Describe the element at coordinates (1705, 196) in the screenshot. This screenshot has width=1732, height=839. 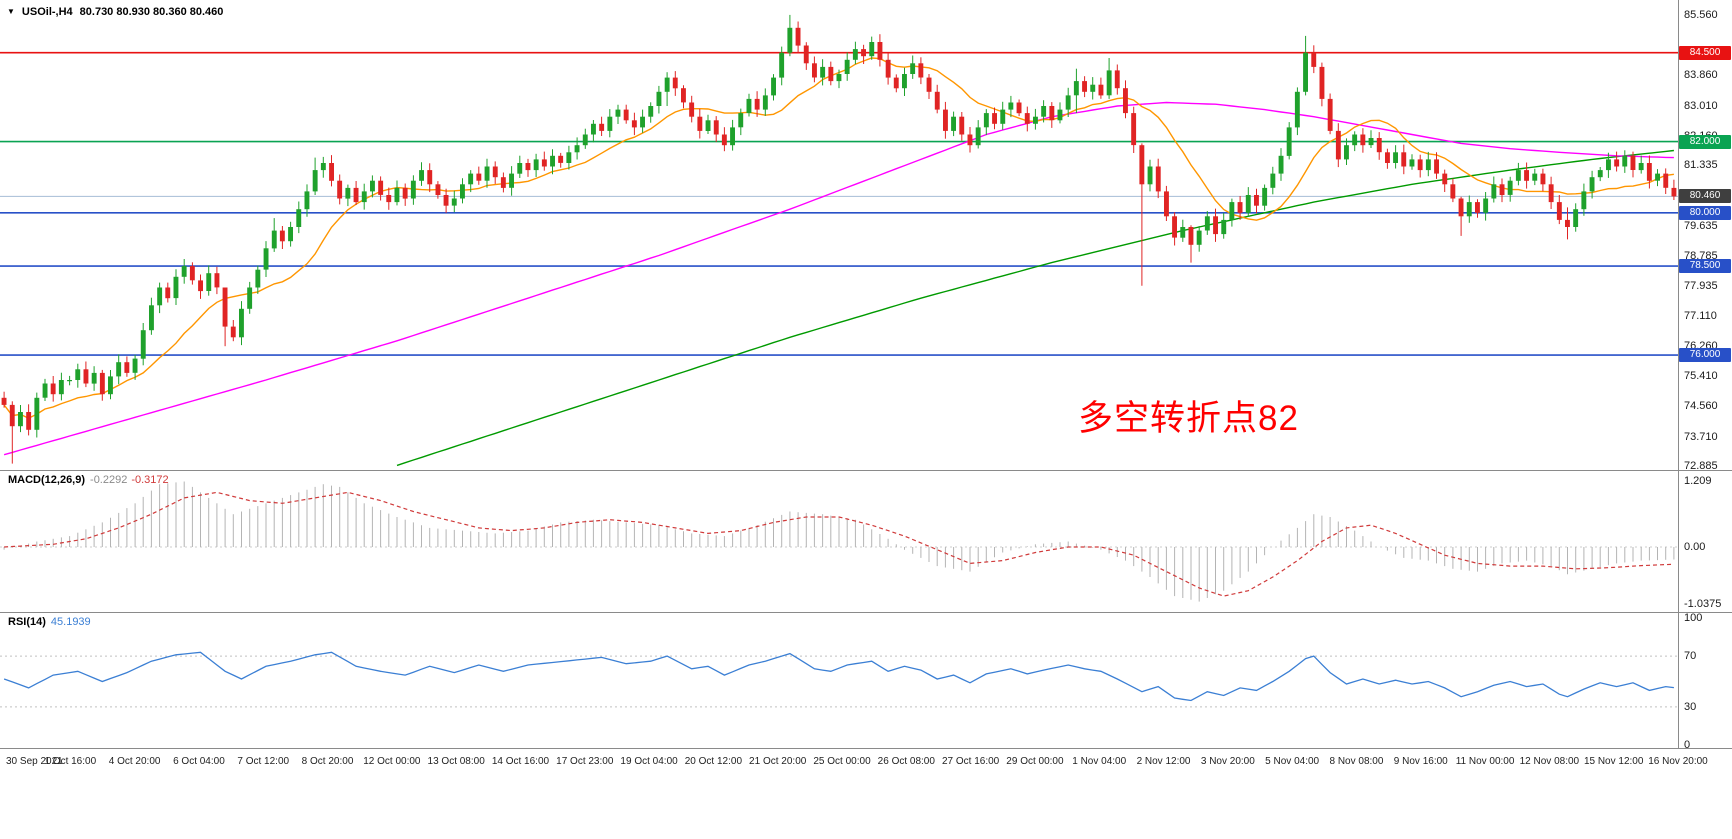
I see `price-badge: 80.460` at that location.